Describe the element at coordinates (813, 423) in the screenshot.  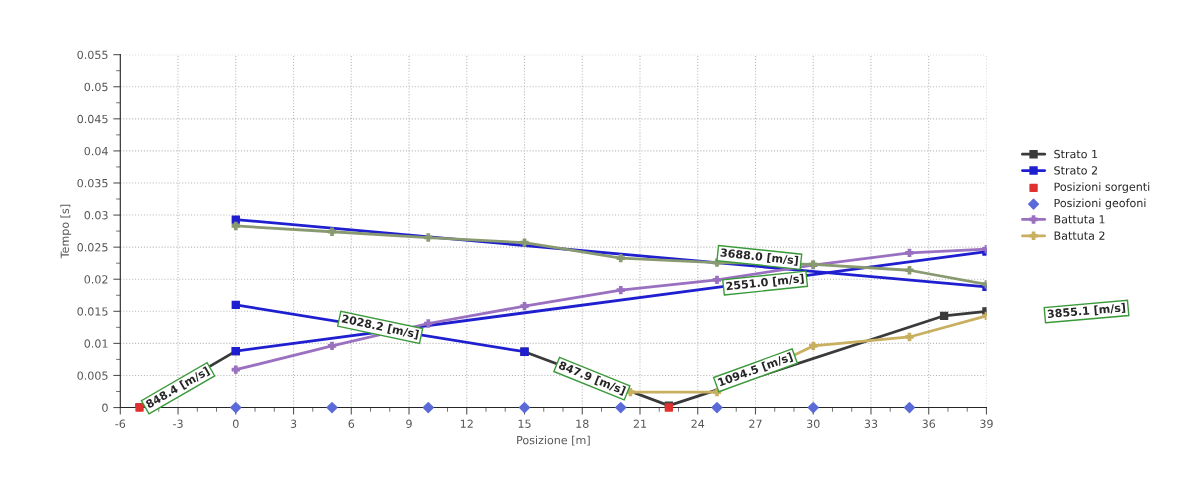
I see `x-tick-label: 30` at that location.